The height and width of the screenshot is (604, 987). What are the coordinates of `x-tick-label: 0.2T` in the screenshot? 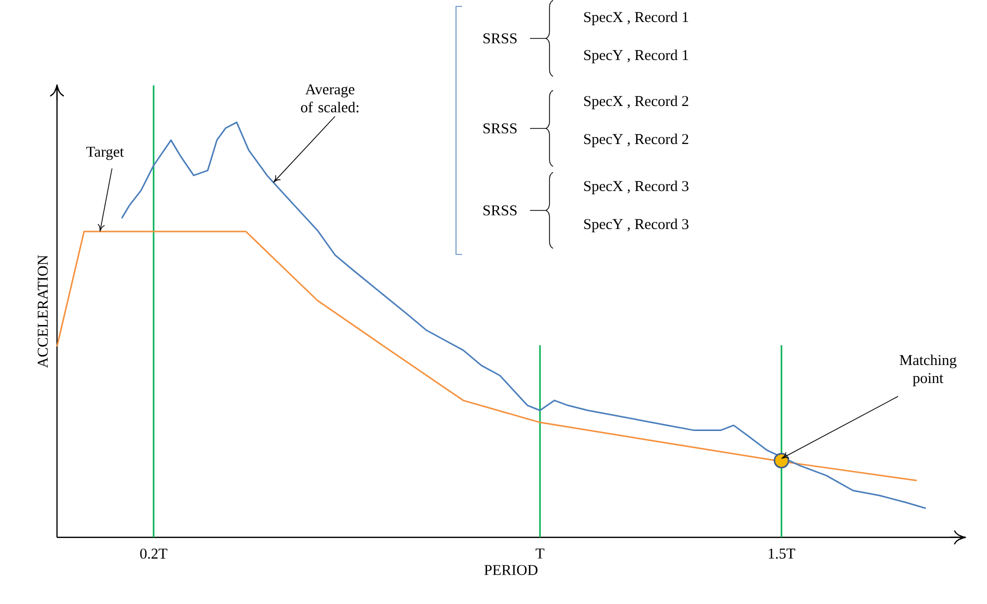 It's located at (154, 553).